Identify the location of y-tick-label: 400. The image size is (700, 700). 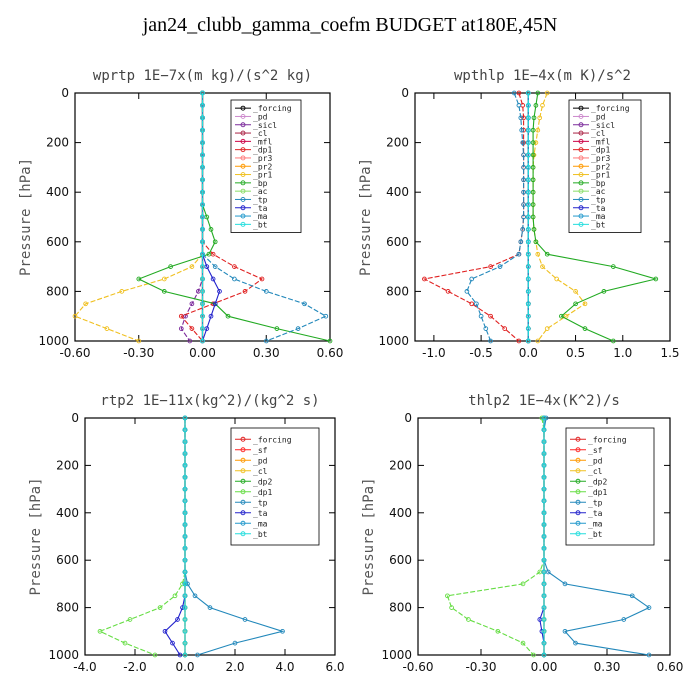
(67, 513).